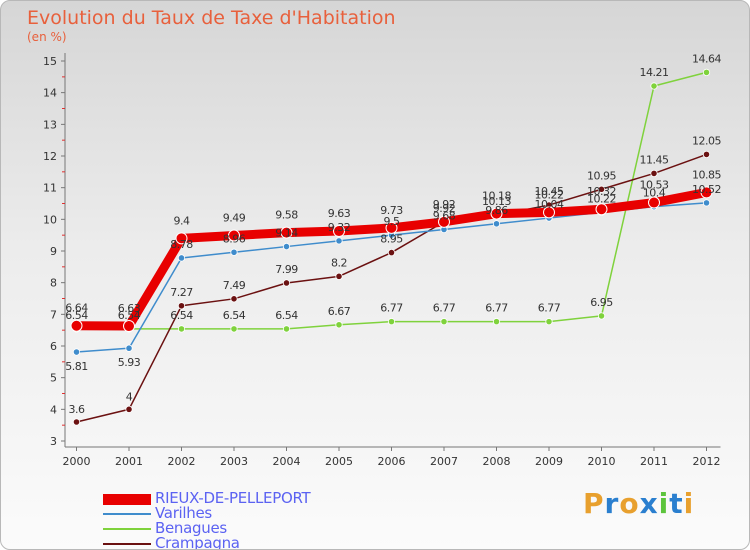  Describe the element at coordinates (339, 213) in the screenshot. I see `data-label: 9.63` at that location.